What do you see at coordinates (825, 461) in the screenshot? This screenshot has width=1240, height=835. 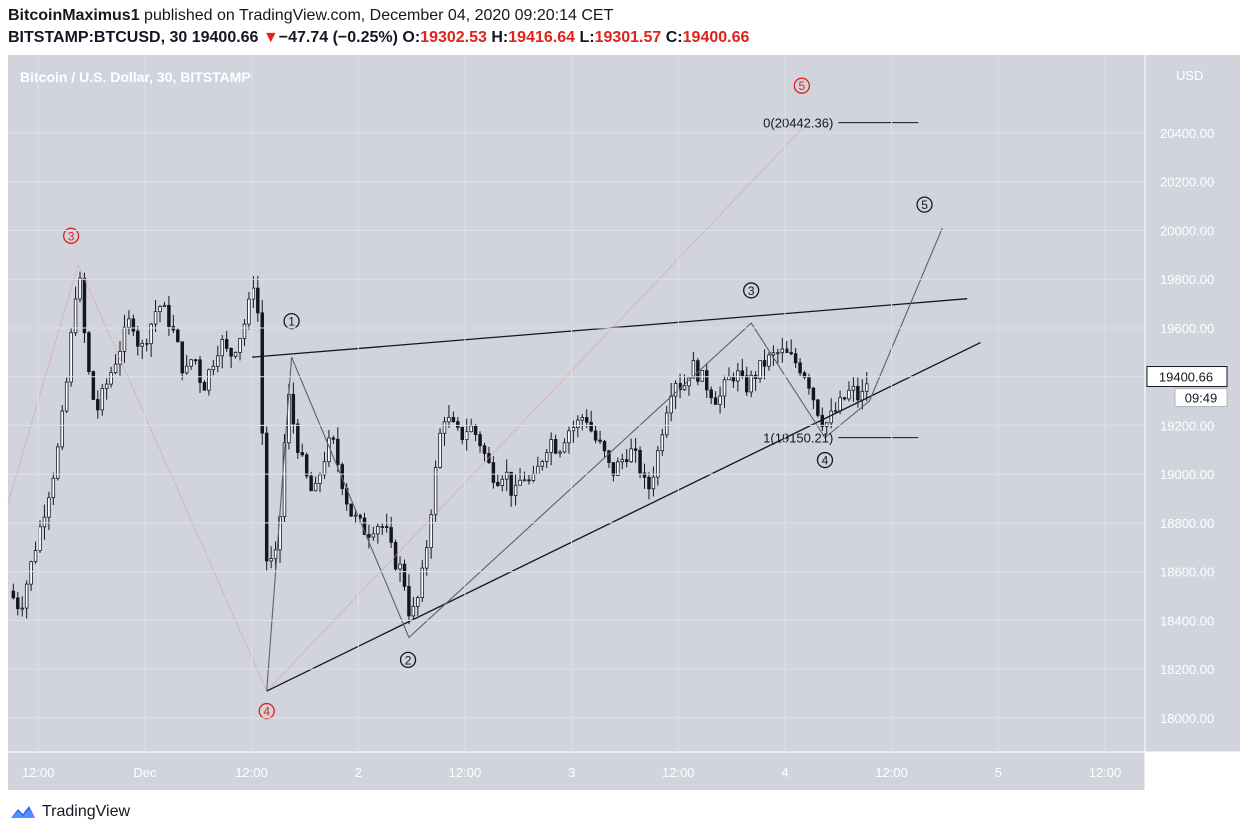 I see `wave-label-text: 4` at bounding box center [825, 461].